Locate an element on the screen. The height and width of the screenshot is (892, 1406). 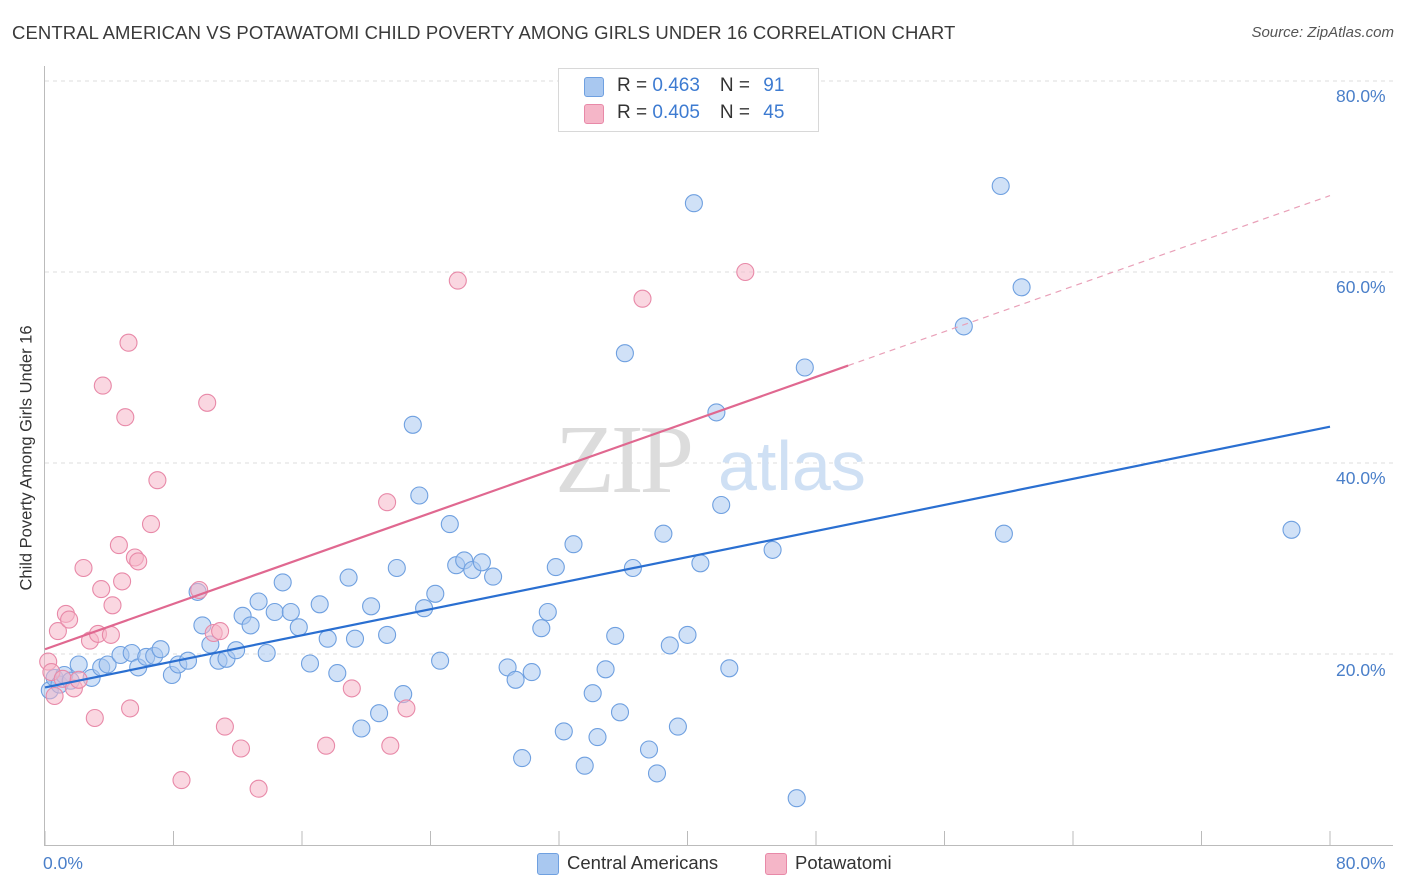
n-value: 45 is located at coordinates (774, 112).